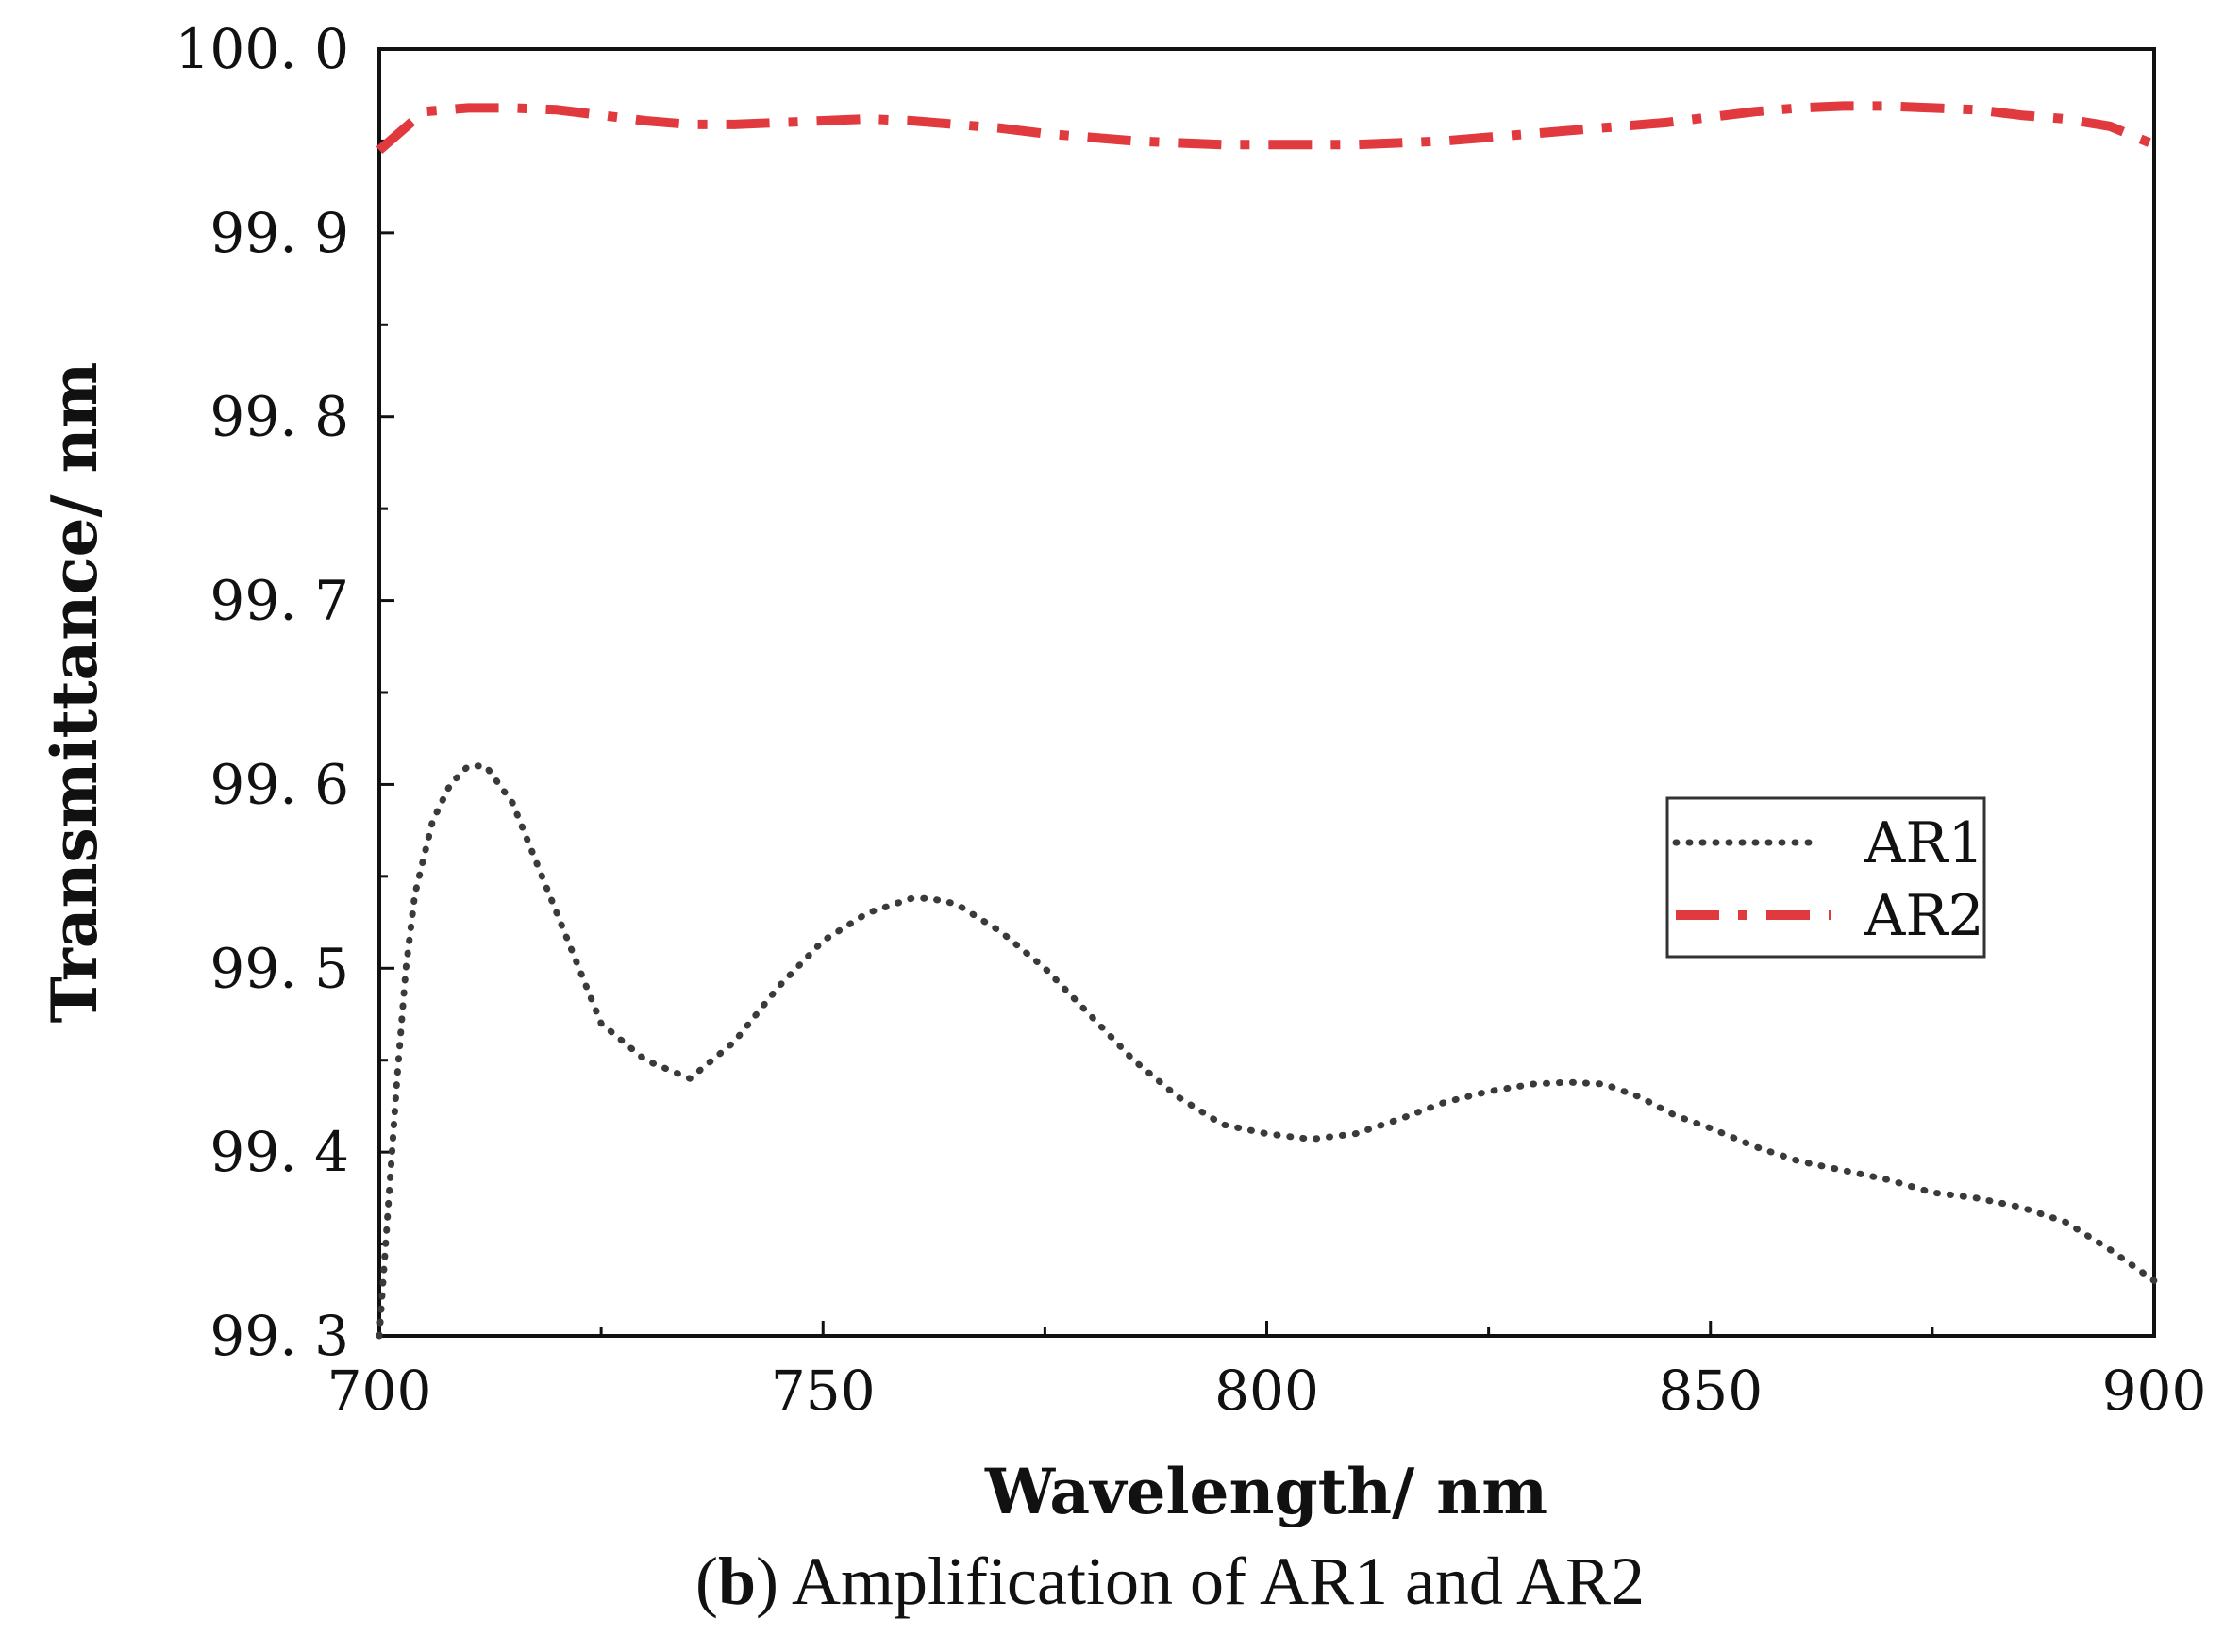 The image size is (2224, 1652). Describe the element at coordinates (279, 968) in the screenshot. I see `y-tick-label: 99. 5` at that location.